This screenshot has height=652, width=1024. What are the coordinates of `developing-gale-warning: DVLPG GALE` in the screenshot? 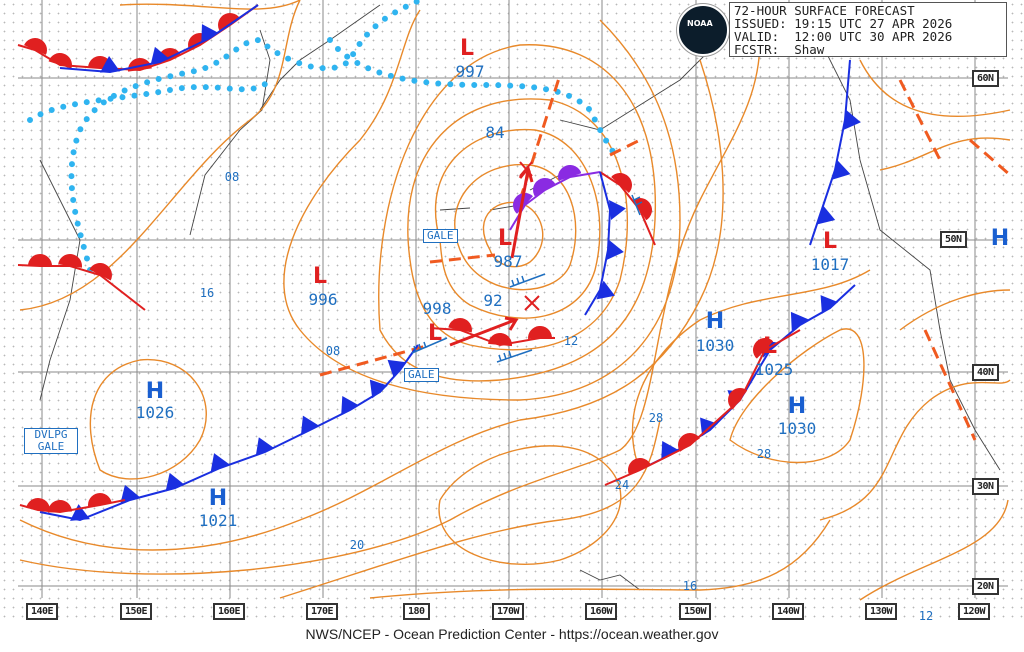 It's located at (51, 441).